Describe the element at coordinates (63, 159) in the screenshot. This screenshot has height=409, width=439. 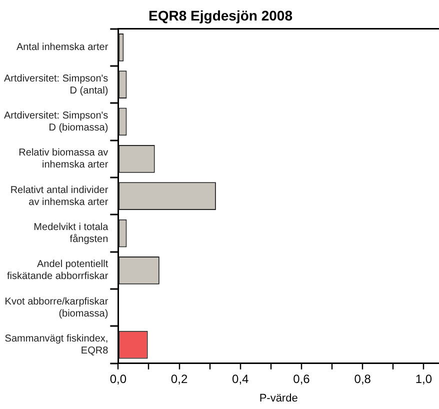
I see `y-tick-label: Relativ biomassa av inhemska arter` at that location.